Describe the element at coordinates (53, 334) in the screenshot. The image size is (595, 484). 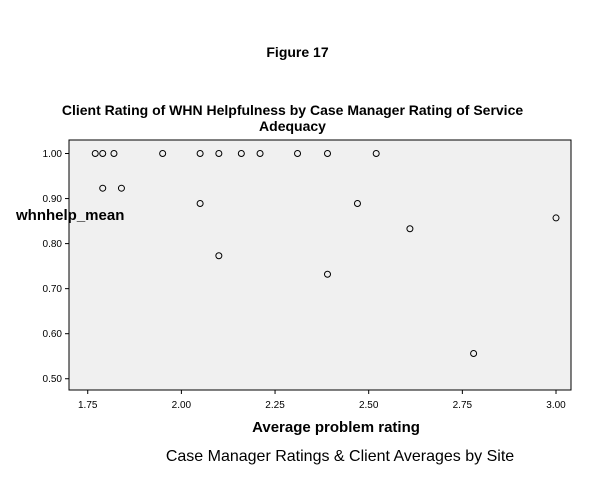
I see `y-tick-label: 0.60` at that location.